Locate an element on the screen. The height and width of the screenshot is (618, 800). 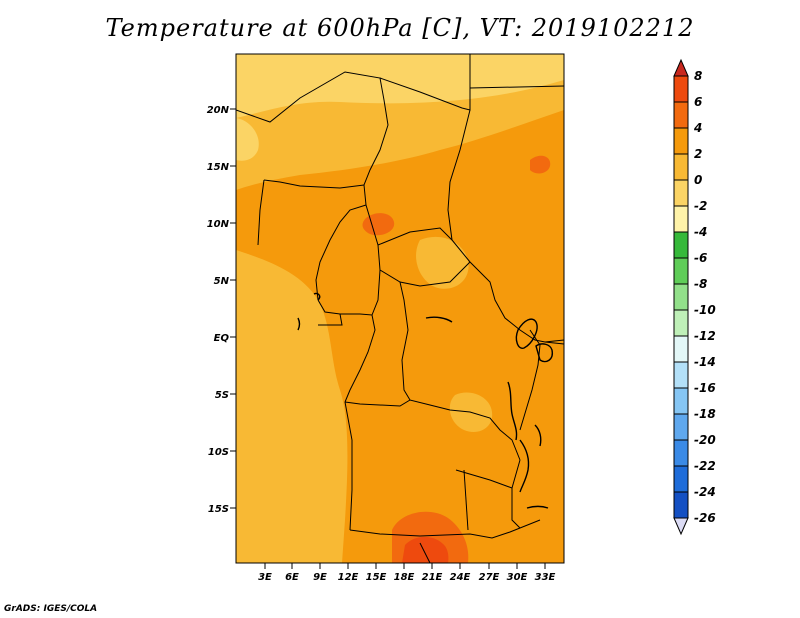
lon-label-6e: 6E is located at coordinates (292, 577).